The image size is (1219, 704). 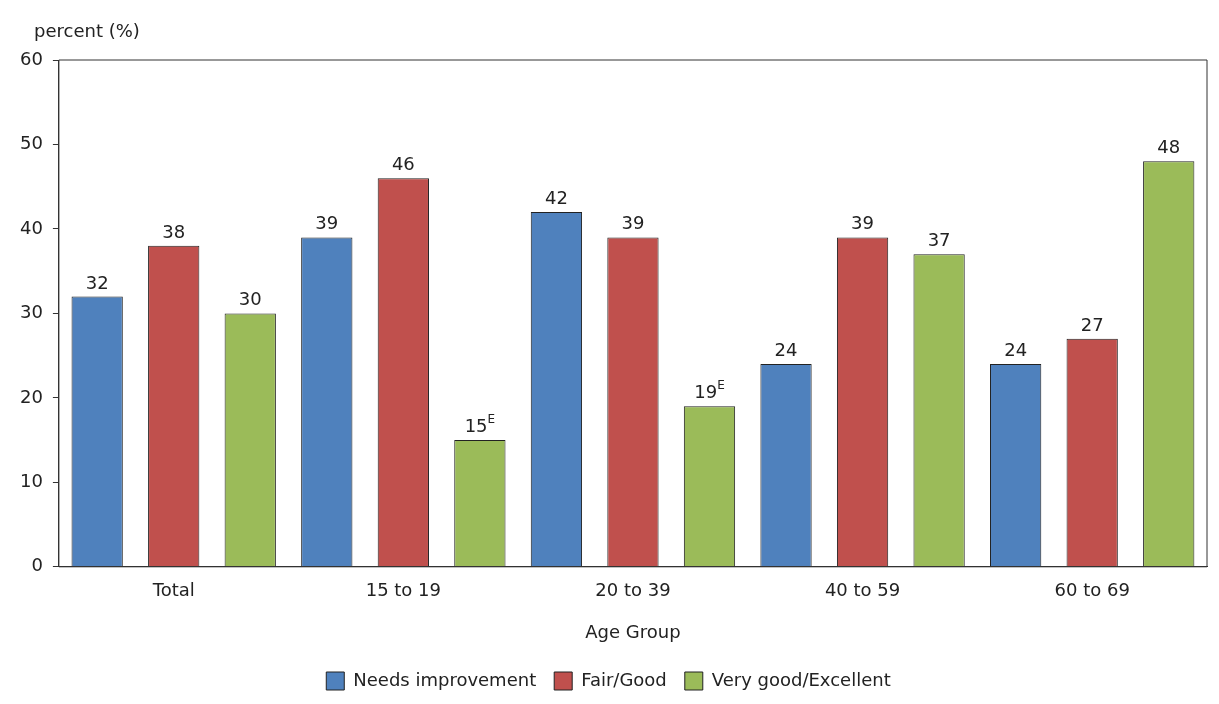 What do you see at coordinates (31, 481) in the screenshot?
I see `y-tick-label: 10` at bounding box center [31, 481].